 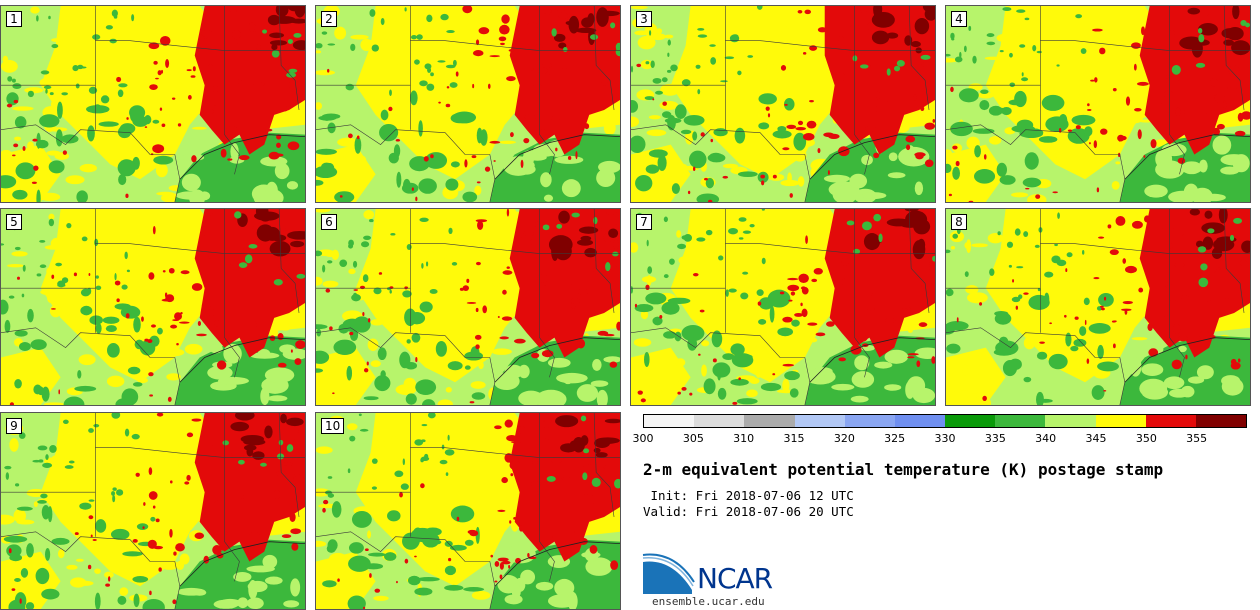 What do you see at coordinates (895, 438) in the screenshot?
I see `colorbar-tick-label: 325` at bounding box center [895, 438].